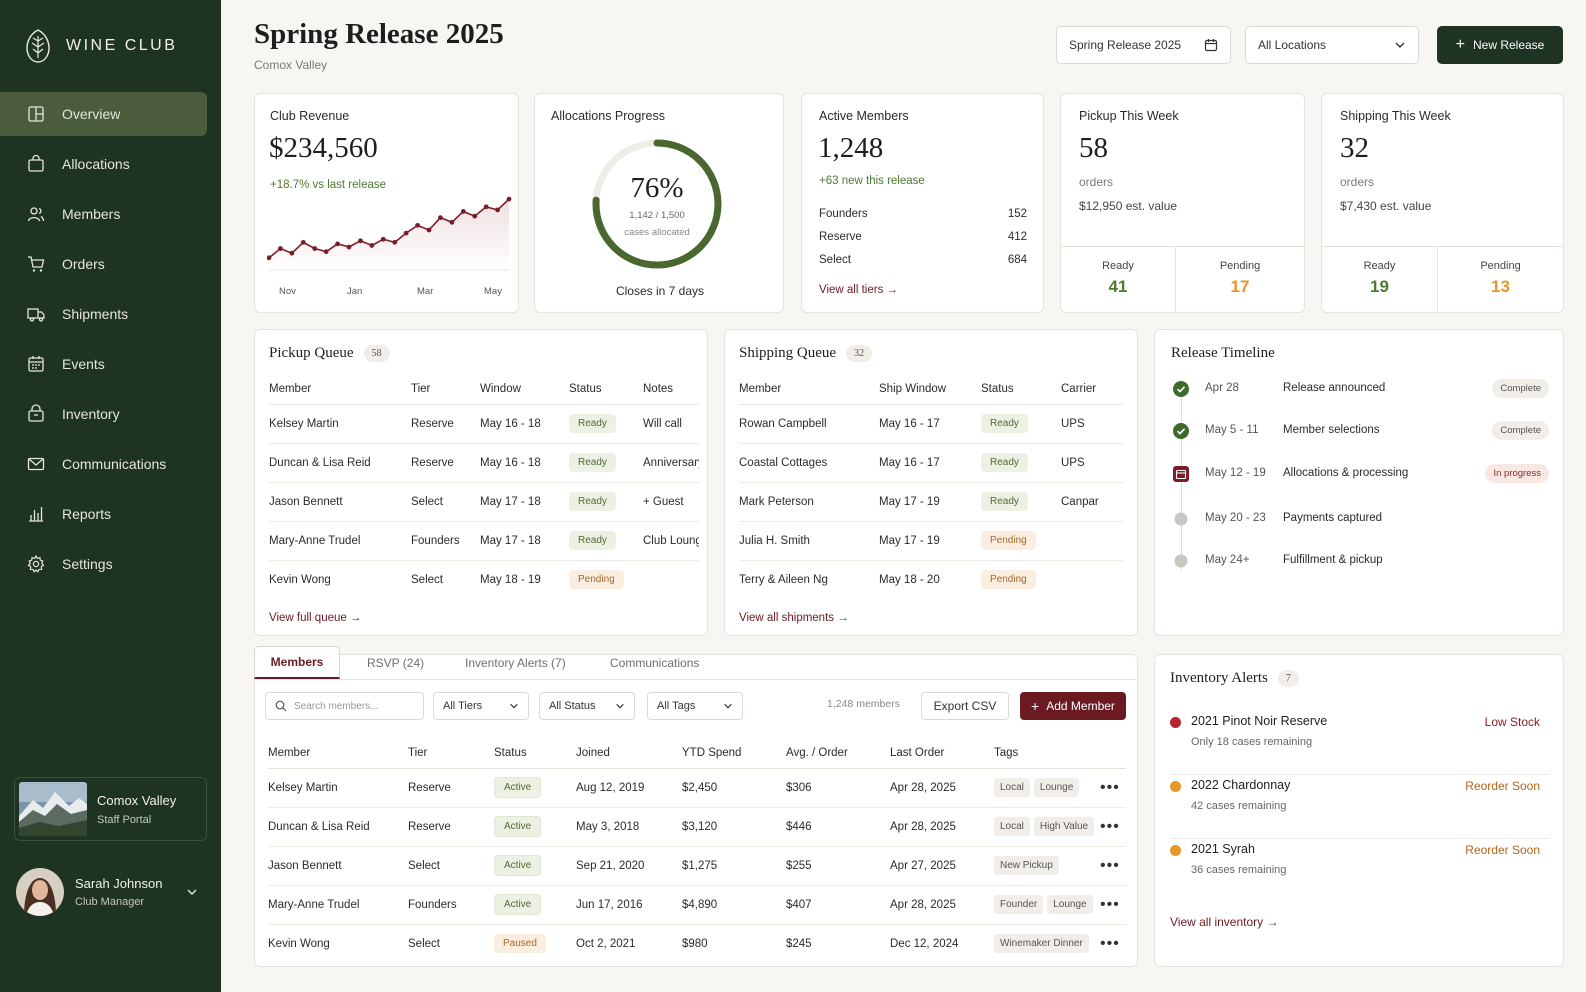 This screenshot has width=1586, height=992. What do you see at coordinates (1217, 922) in the screenshot?
I see `view-all-inventory-label: View all inventory` at bounding box center [1217, 922].